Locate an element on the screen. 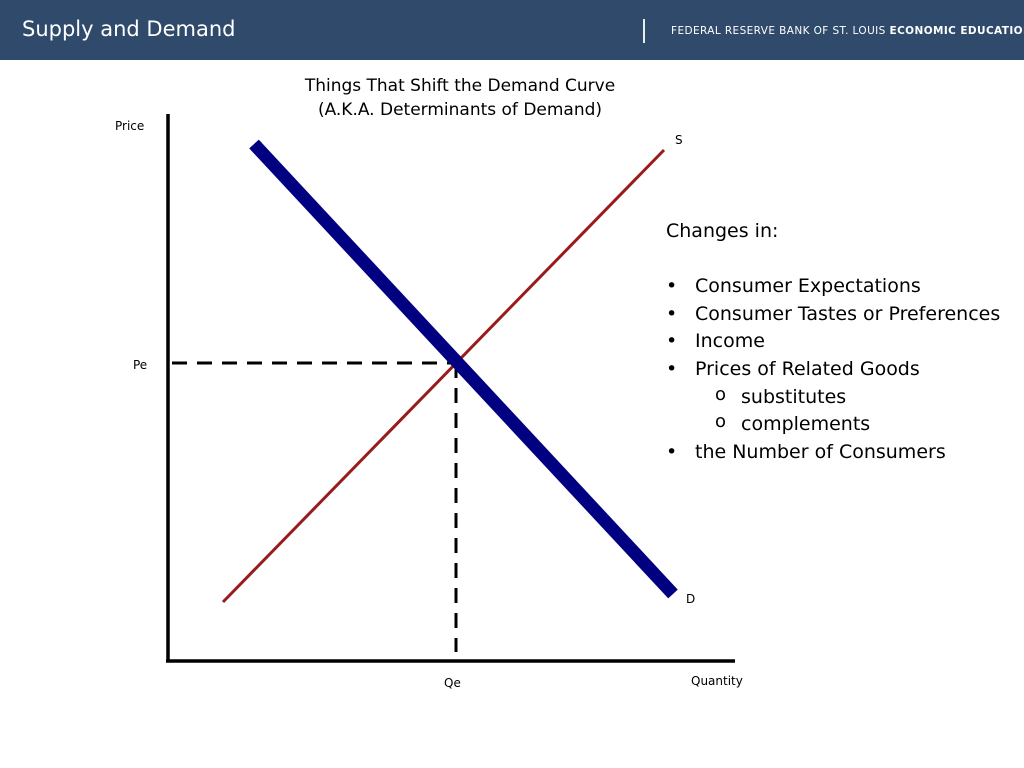  x-axis-label: Quantity is located at coordinates (717, 681).